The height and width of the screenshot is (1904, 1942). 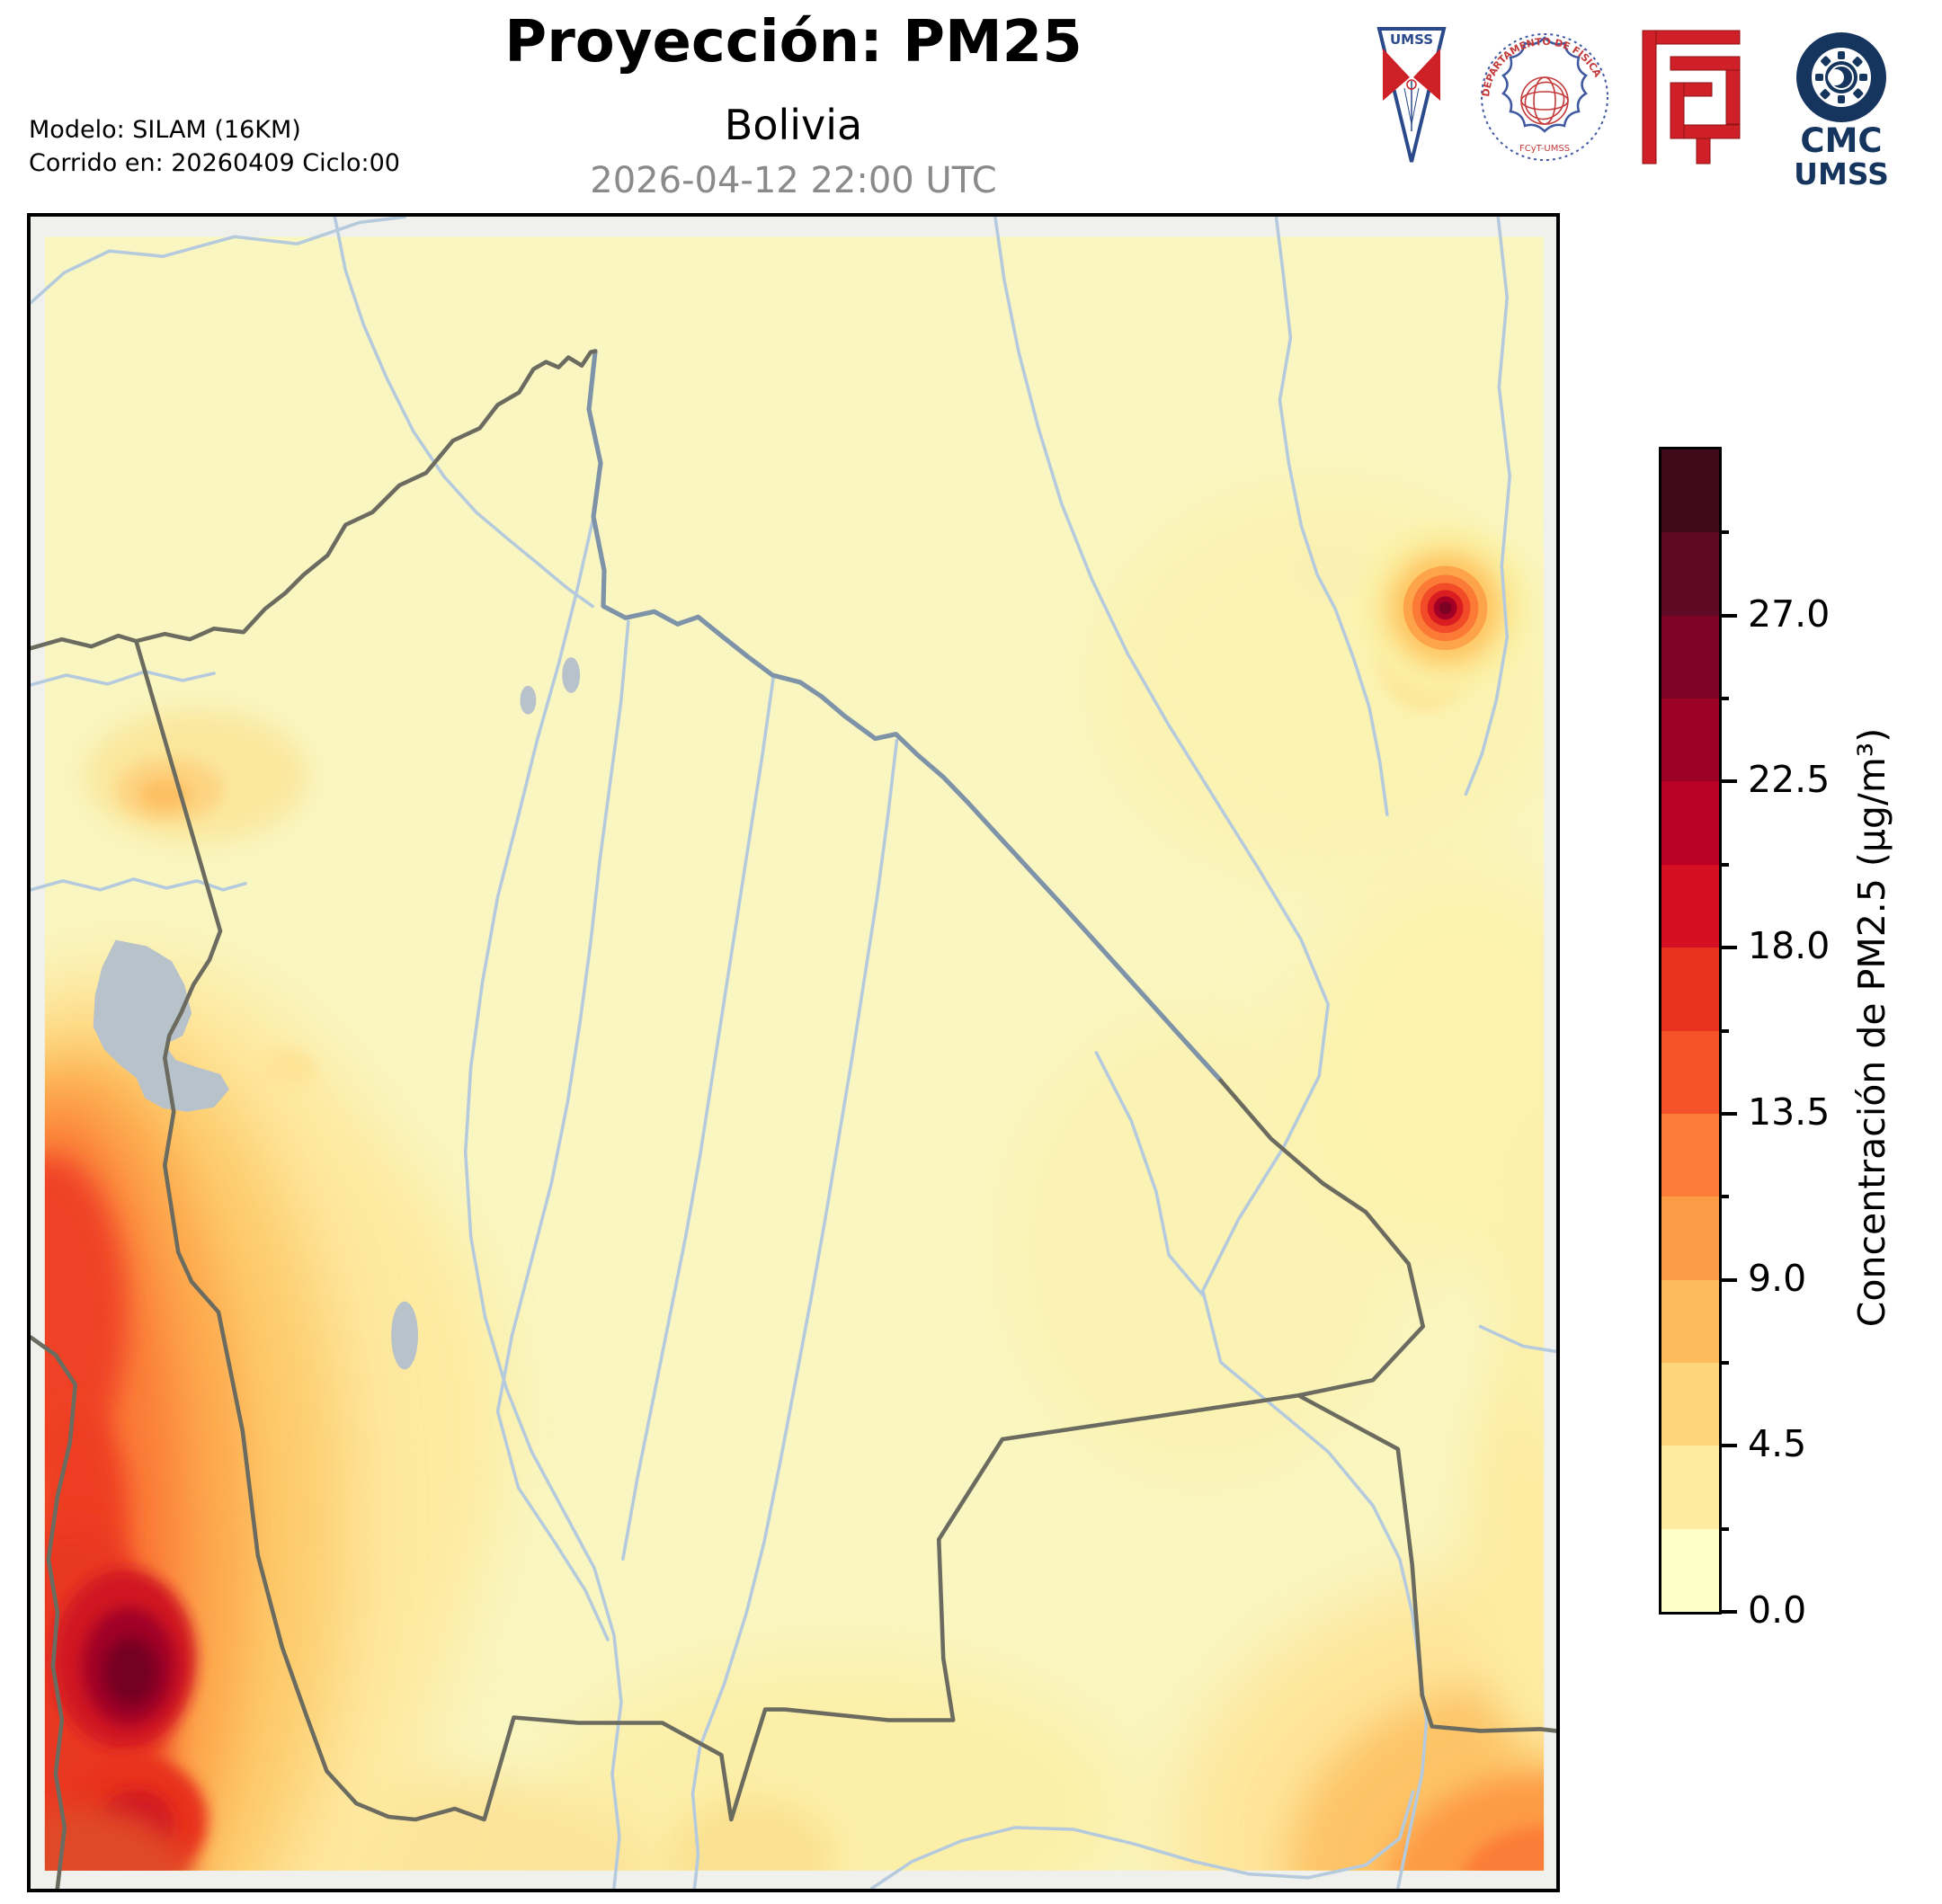 I want to click on colorbar-gradient, so click(x=1690, y=1031).